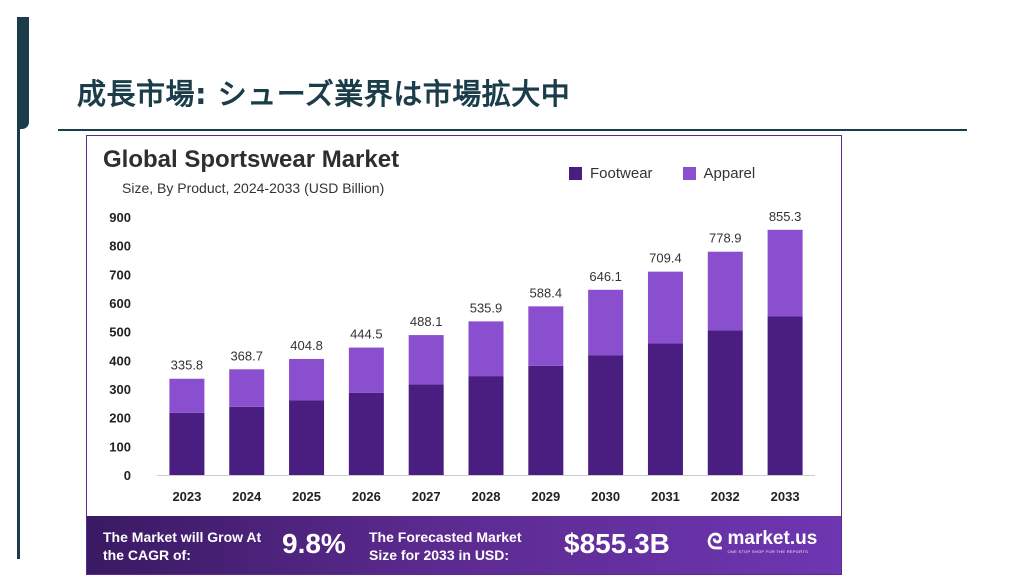 This screenshot has width=1024, height=576. I want to click on bar-footwear-2031, so click(665, 409).